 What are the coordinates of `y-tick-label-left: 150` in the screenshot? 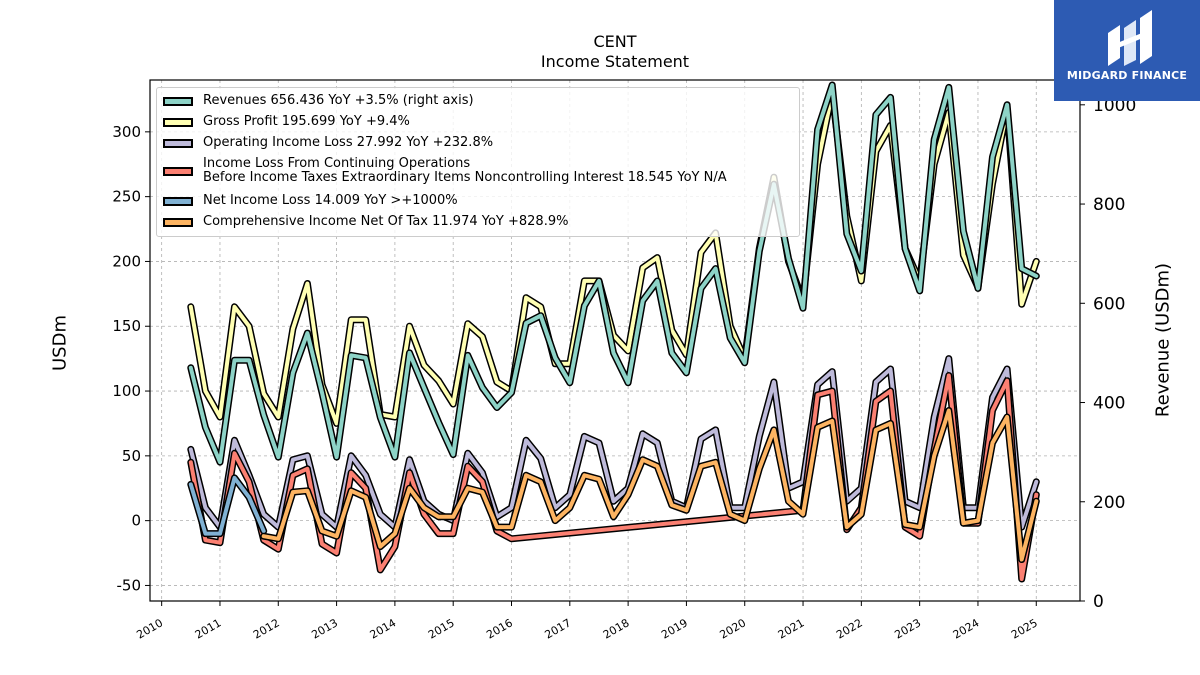 It's located at (126, 326).